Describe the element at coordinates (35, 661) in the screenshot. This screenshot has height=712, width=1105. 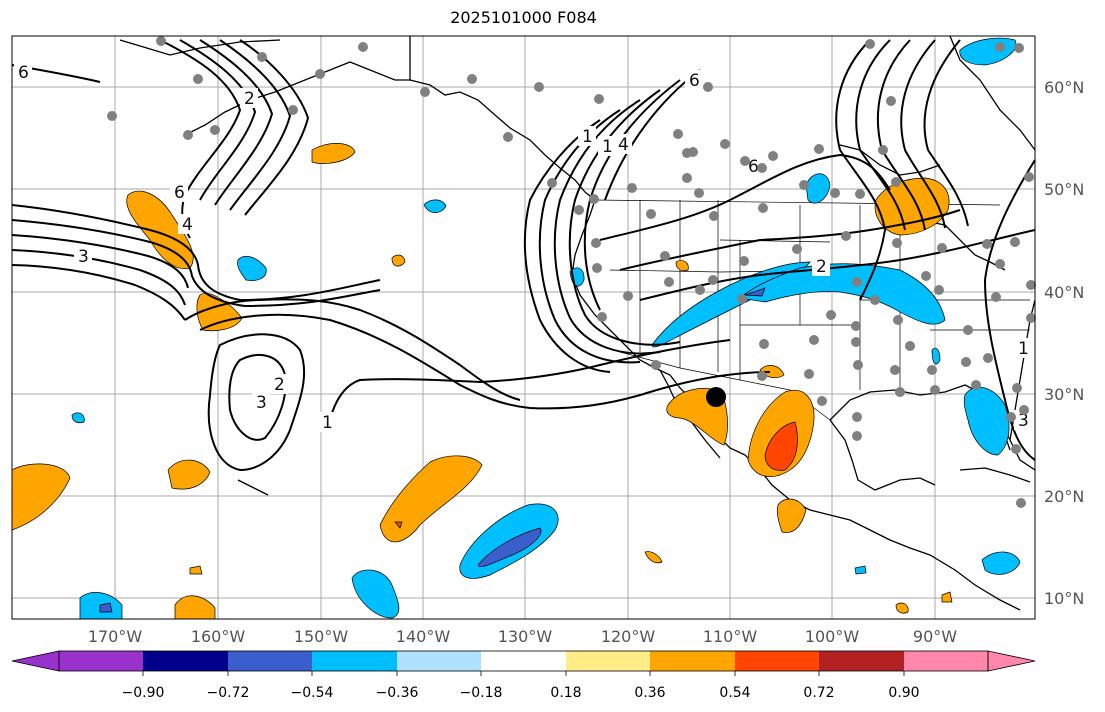
I see `colorbar-extend-low` at that location.